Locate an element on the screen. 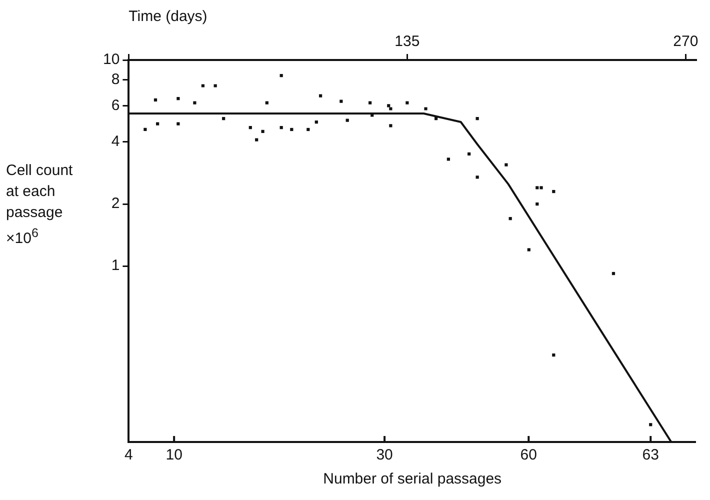 This screenshot has width=710, height=500. y-tick-label: 10 is located at coordinates (111, 59).